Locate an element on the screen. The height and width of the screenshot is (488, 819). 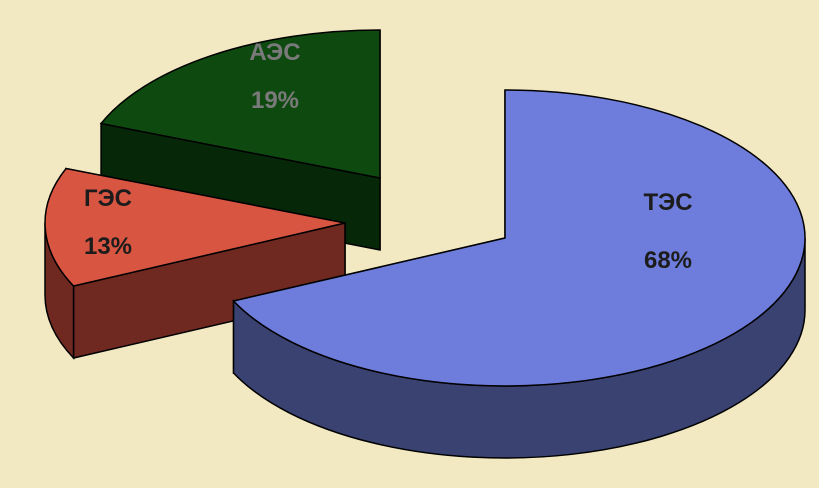
label-tes-value: 68% is located at coordinates (668, 260).